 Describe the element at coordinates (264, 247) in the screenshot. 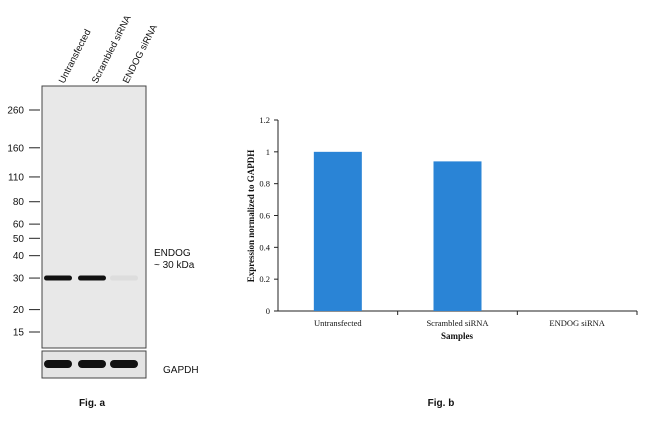

I see `y-tick-label: 0.4` at that location.